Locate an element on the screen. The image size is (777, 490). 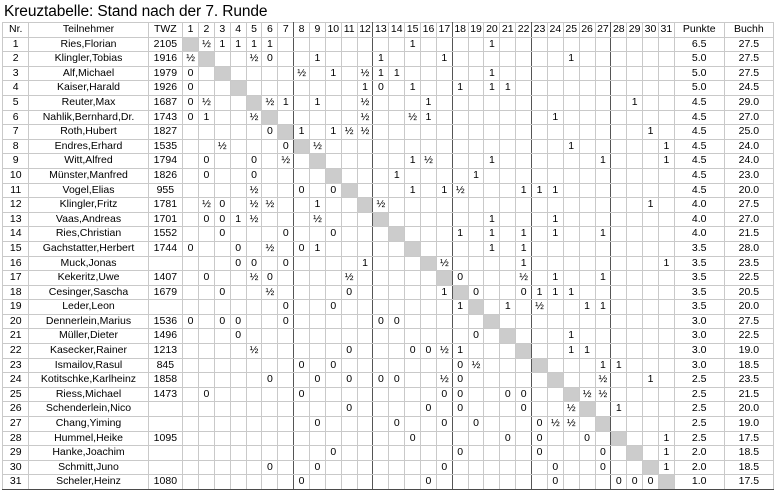
table-row: 20 Dennerlein,Marius 1536 0 0 0 0 0 0 3.0 27.5 is located at coordinates (388, 321).